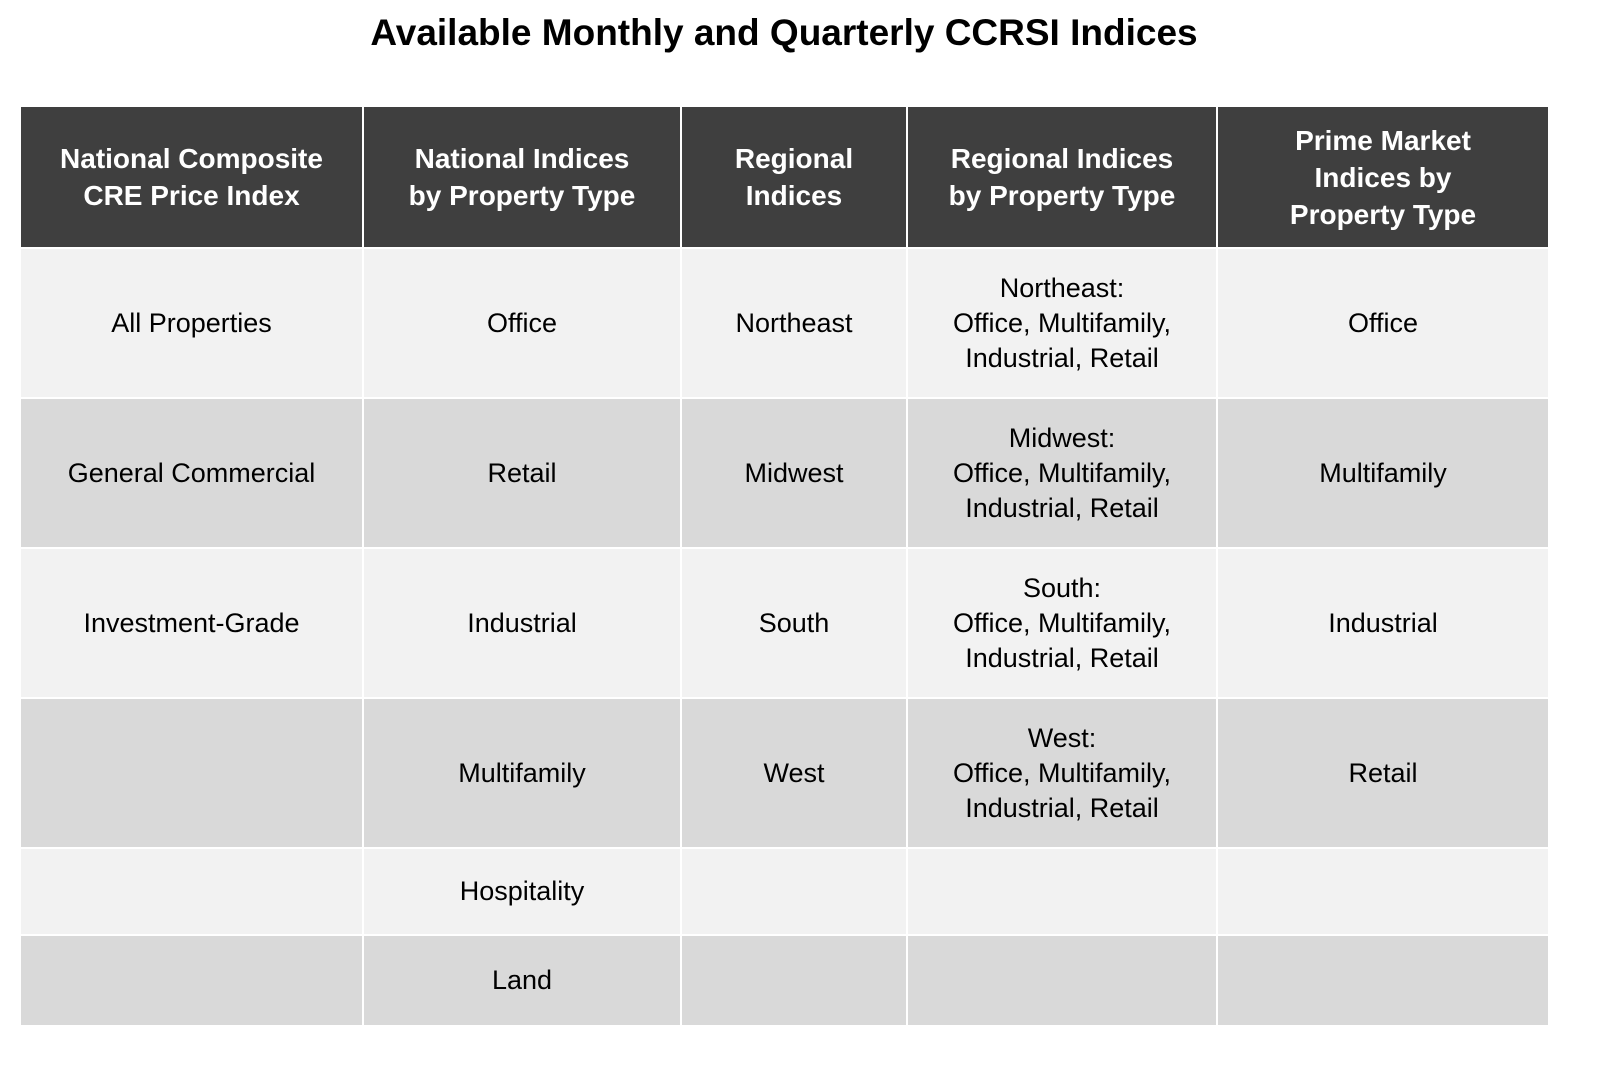 The height and width of the screenshot is (1066, 1600). Describe the element at coordinates (522, 623) in the screenshot. I see `table-cell-national-by-type: Industrial` at that location.